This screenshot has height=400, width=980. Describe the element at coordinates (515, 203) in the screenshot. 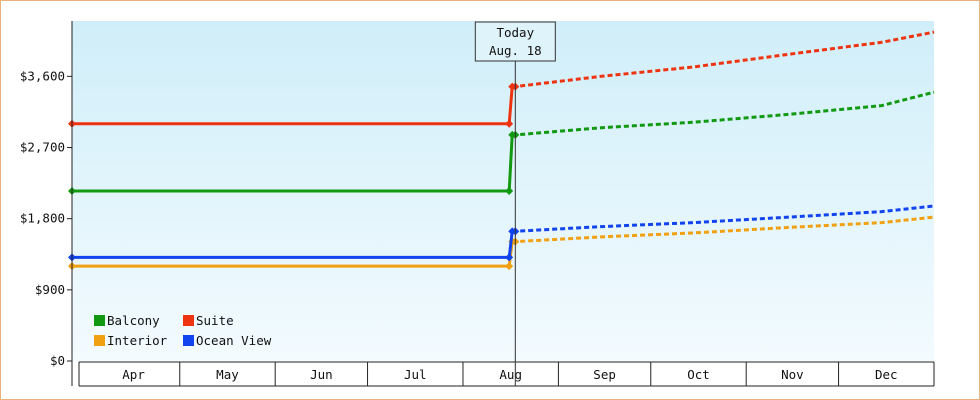

I see `today-marker: Today Aug. 18` at that location.